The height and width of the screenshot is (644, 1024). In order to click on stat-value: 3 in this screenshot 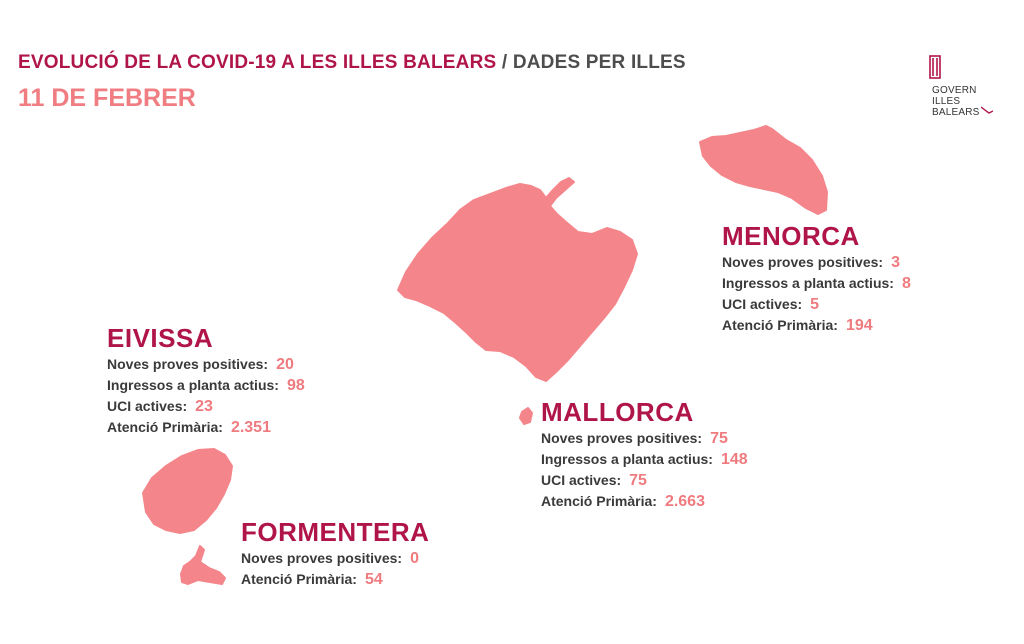, I will do `click(895, 262)`.